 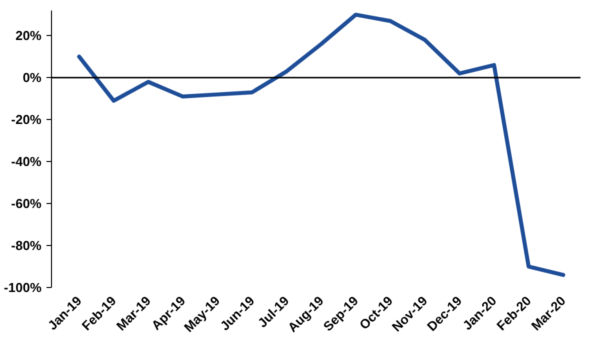 What do you see at coordinates (26, 246) in the screenshot?
I see `y-tick-label: -80%` at bounding box center [26, 246].